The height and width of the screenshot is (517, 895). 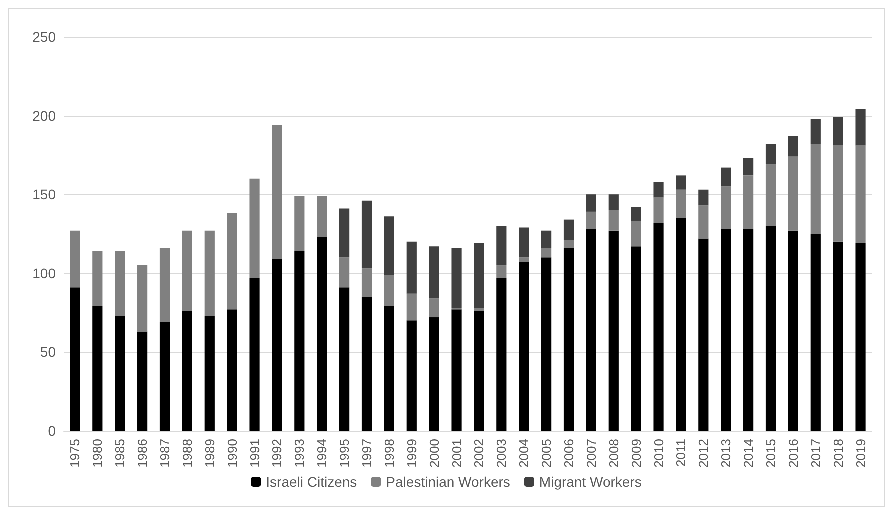 What do you see at coordinates (44, 194) in the screenshot?
I see `y-tick-label: 150` at bounding box center [44, 194].